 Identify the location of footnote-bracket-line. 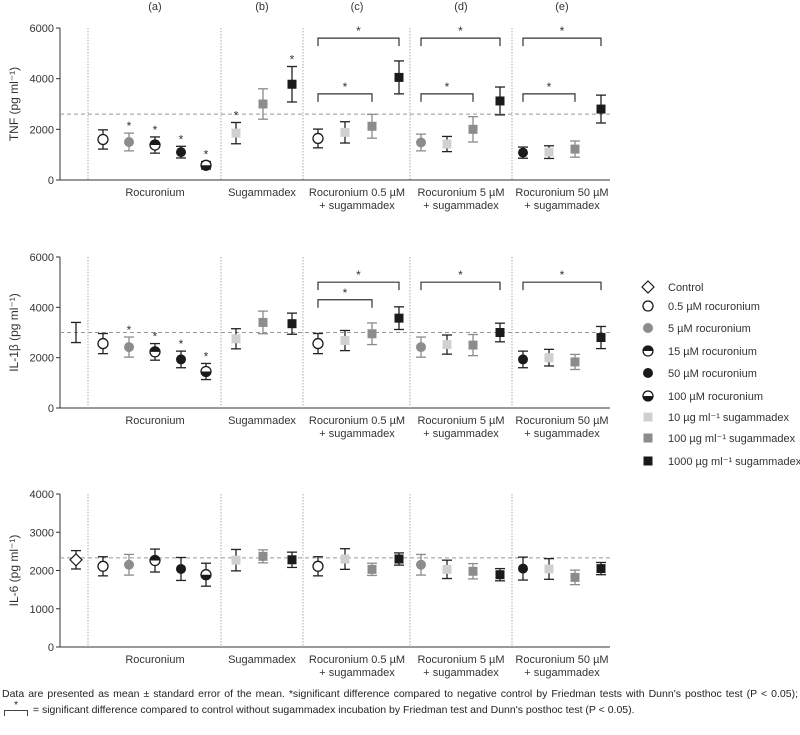
(16, 713).